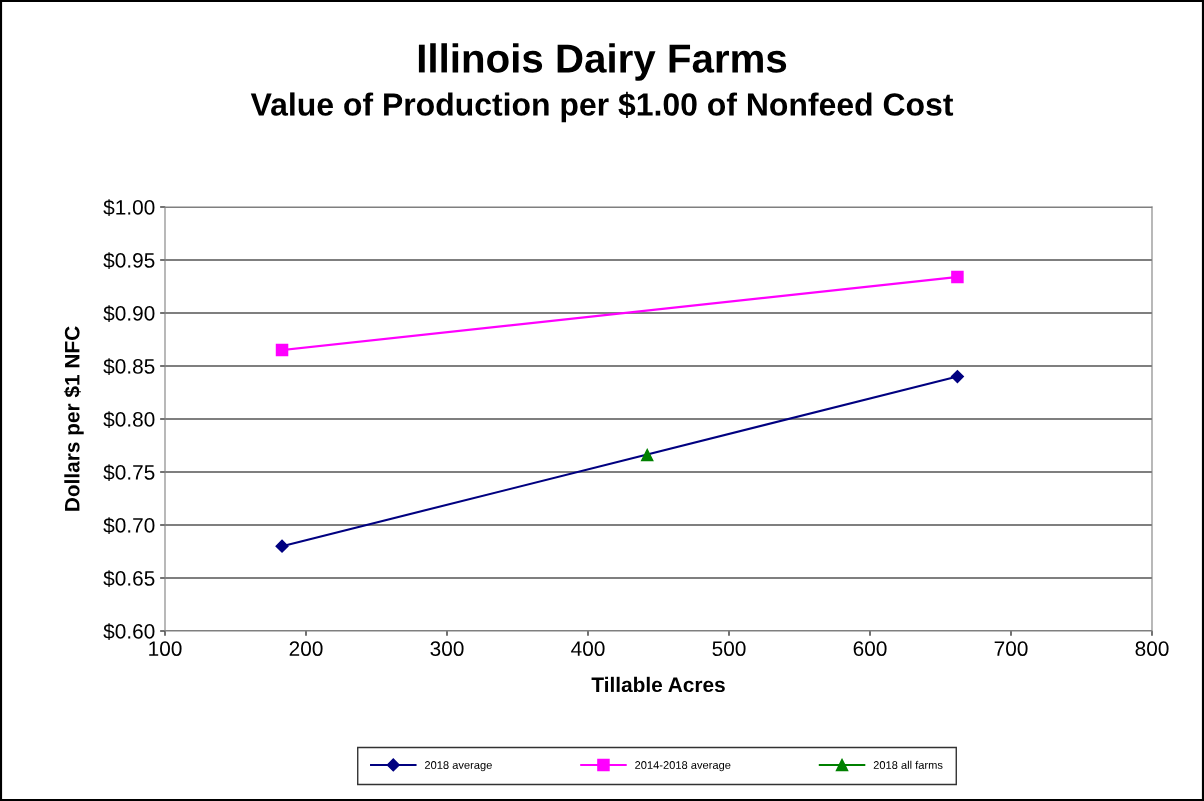  I want to click on chart-title: Illinois Dairy Farms, so click(602, 62).